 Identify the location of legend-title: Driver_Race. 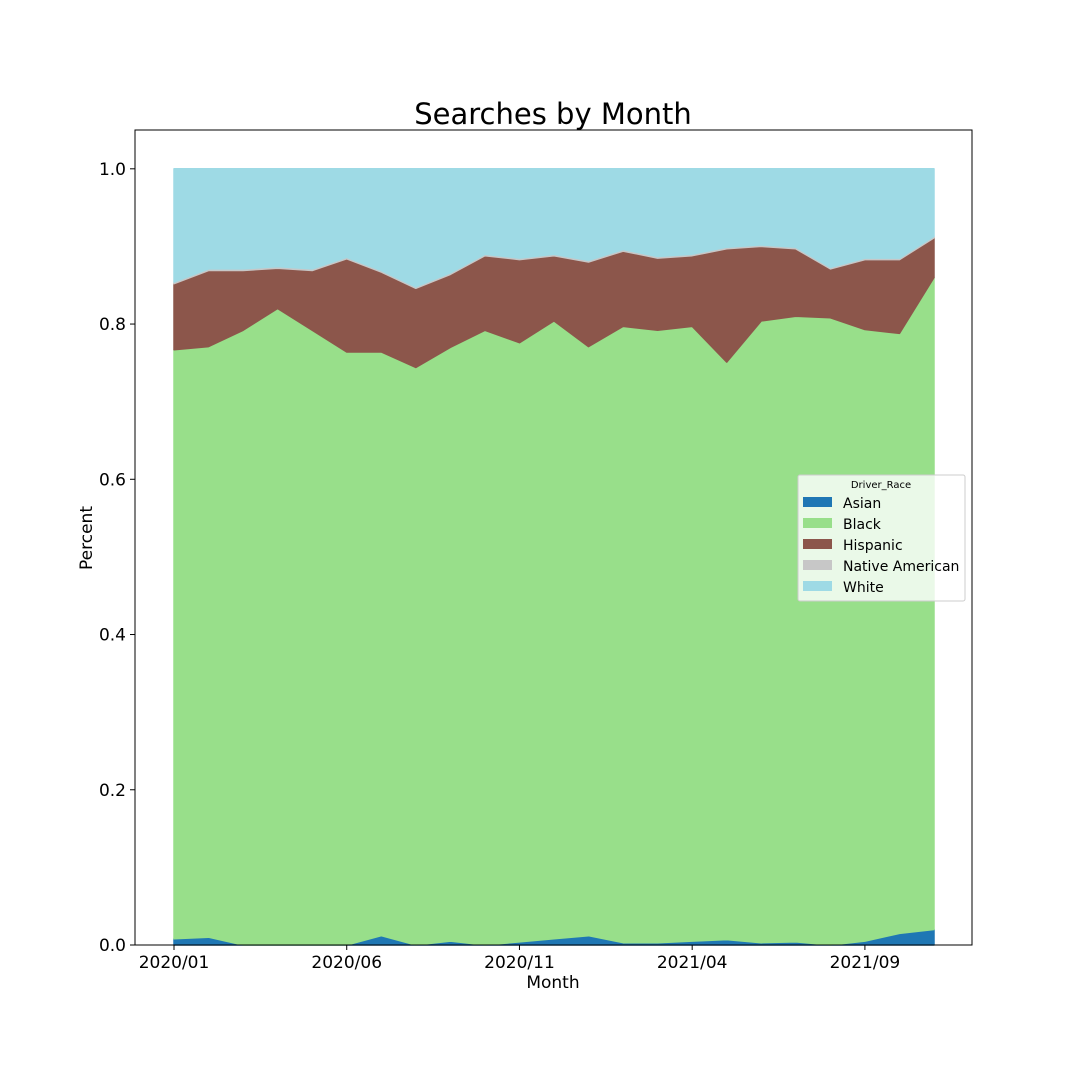
(881, 485).